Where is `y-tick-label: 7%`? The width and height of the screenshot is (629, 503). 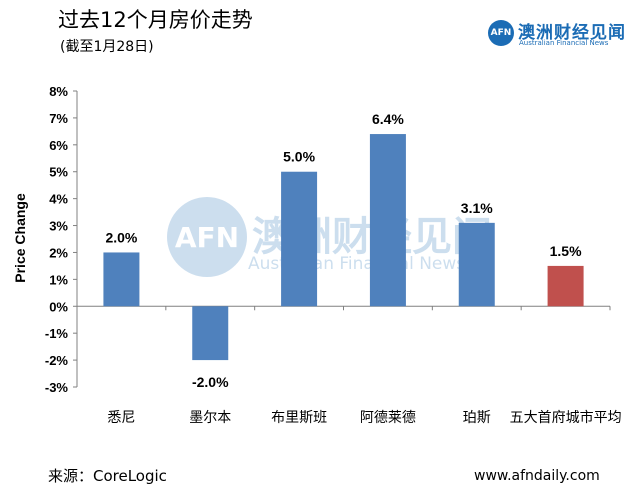
y-tick-label: 7% is located at coordinates (58, 118).